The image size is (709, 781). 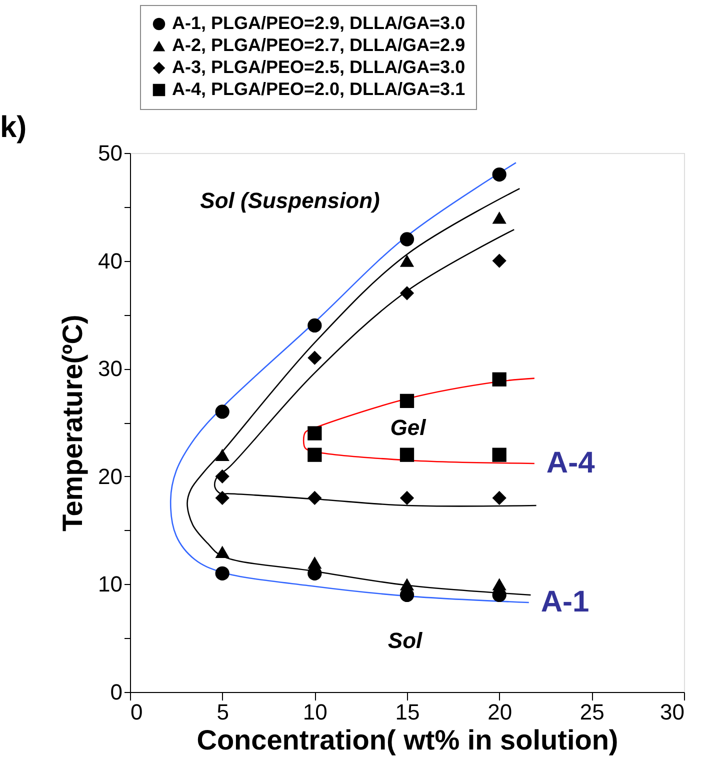 I want to click on y-tick-label: 40, so click(x=110, y=261).